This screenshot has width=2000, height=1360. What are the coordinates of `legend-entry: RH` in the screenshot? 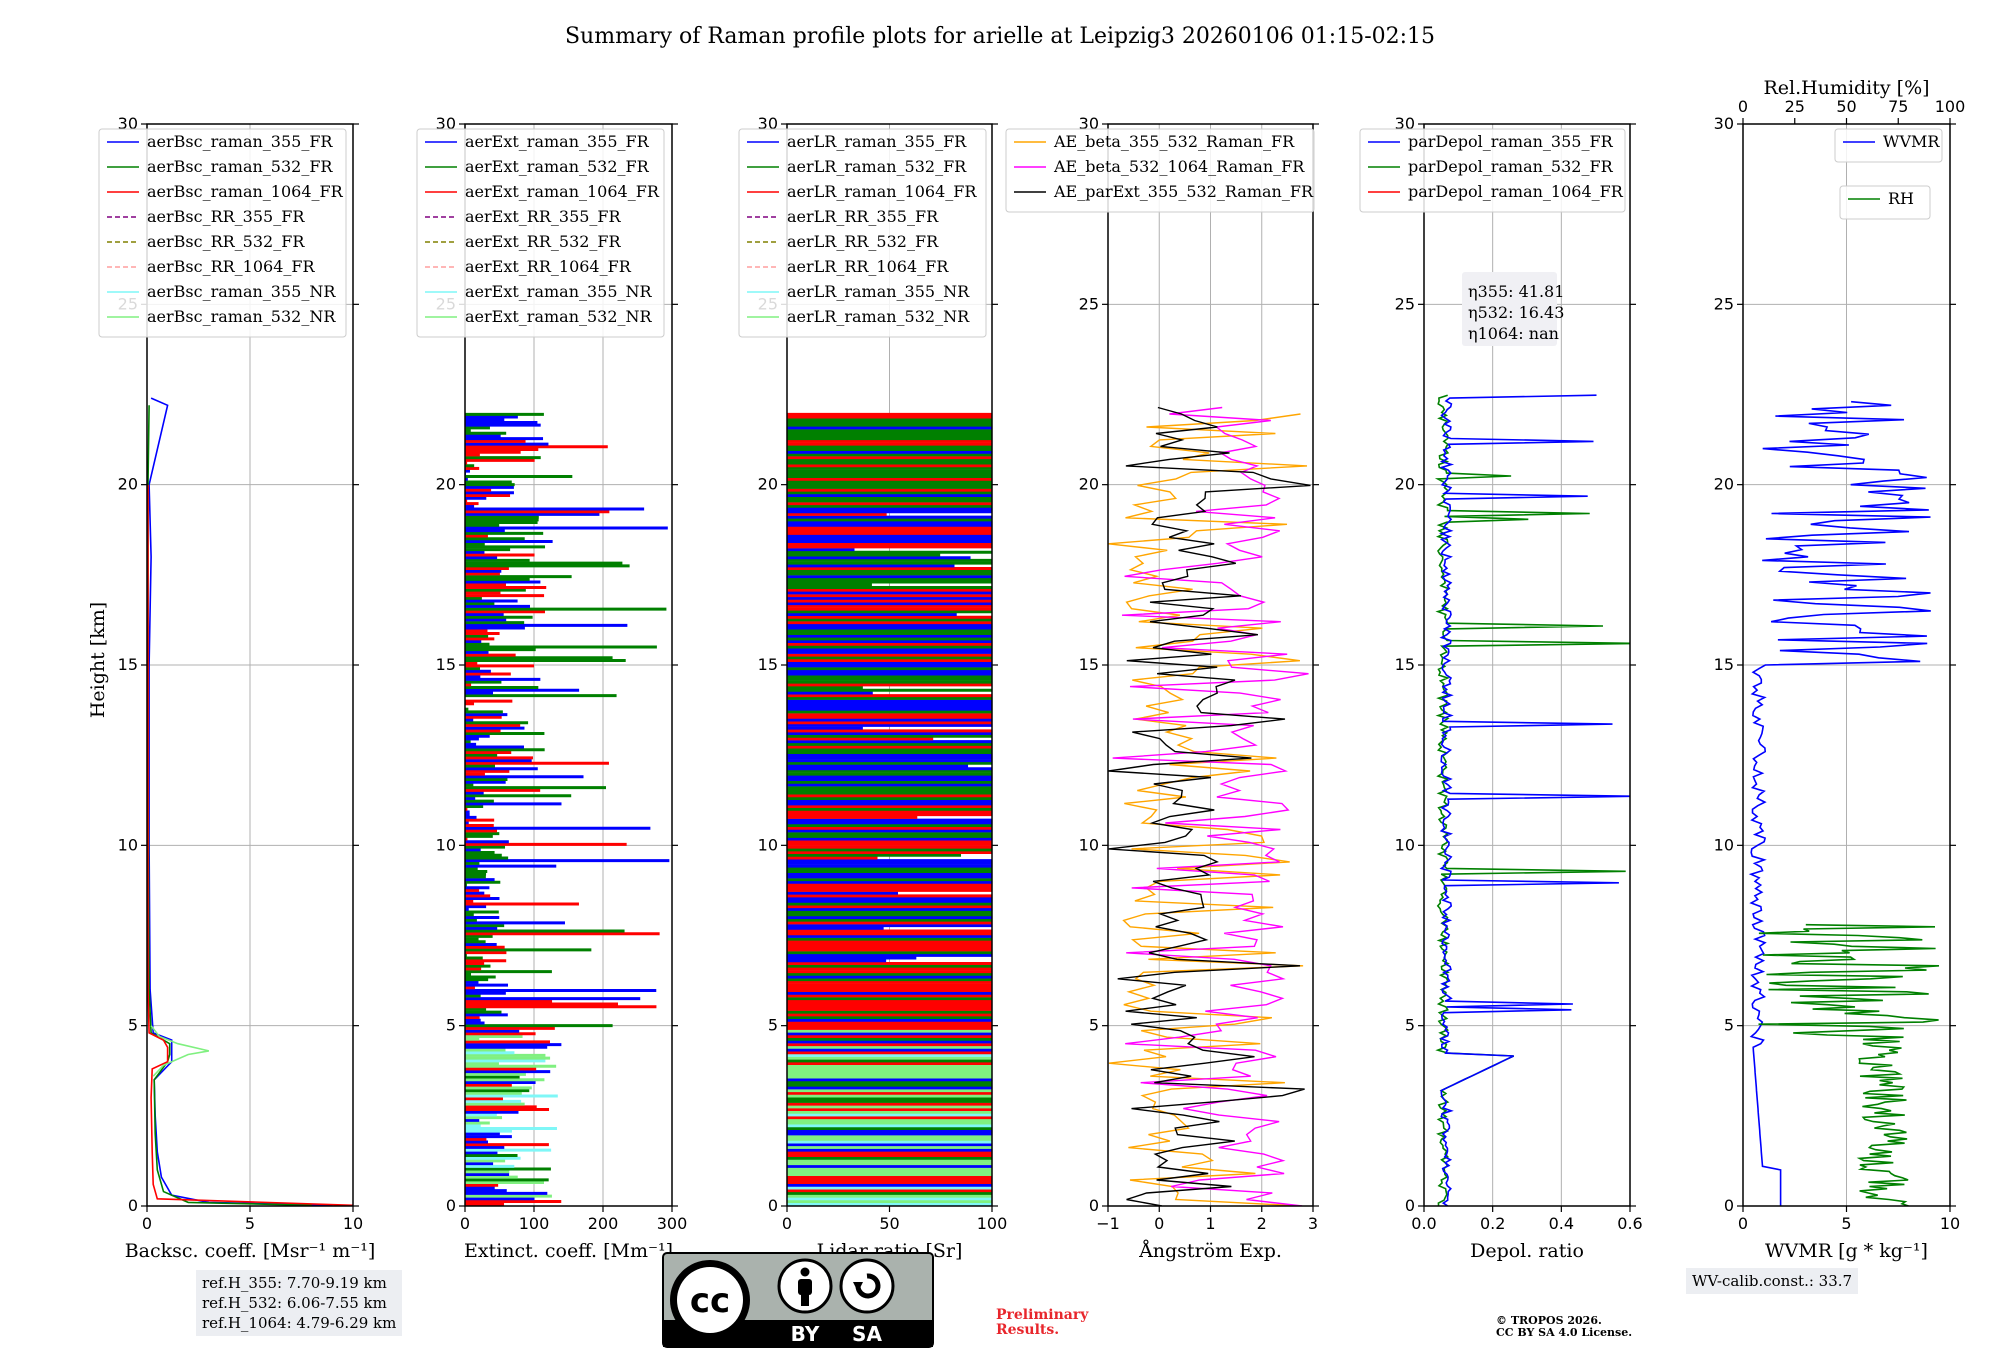 It's located at (1901, 198).